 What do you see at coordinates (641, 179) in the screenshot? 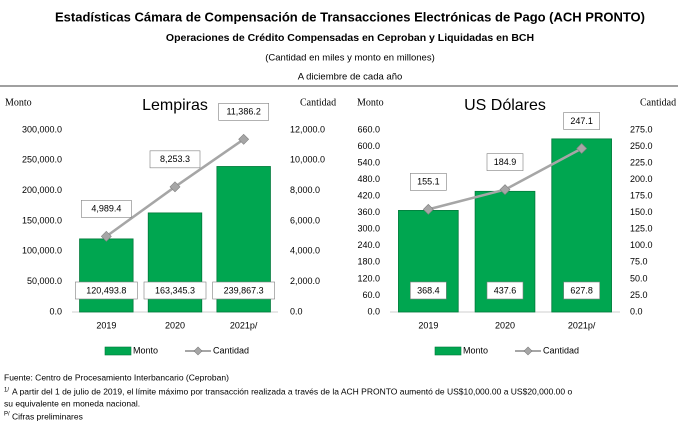
I see `y2-tick-label: 200.0` at bounding box center [641, 179].